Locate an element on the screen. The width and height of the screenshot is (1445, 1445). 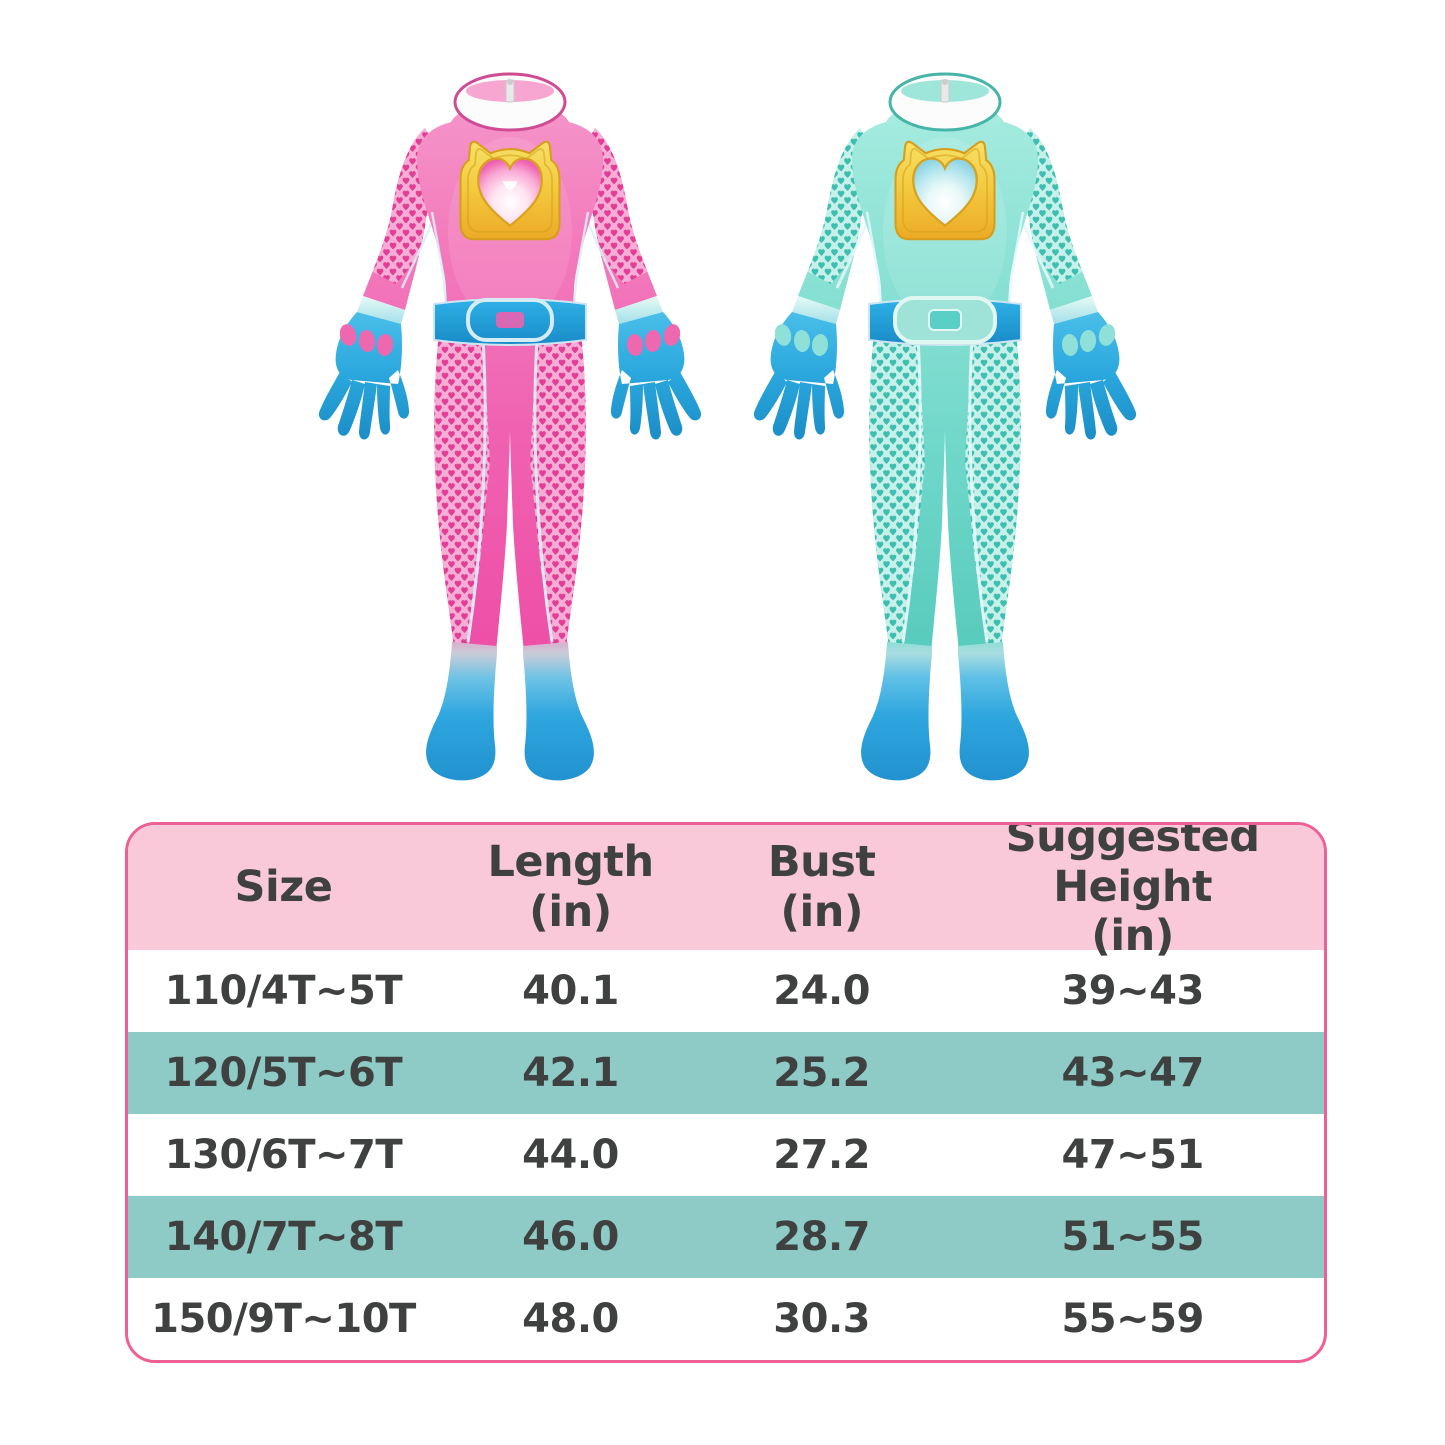
bust-value: 30.3 is located at coordinates (821, 1319).